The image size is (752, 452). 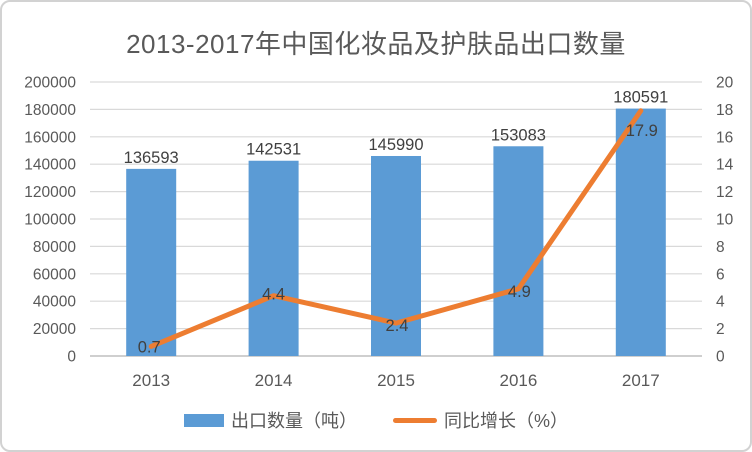 What do you see at coordinates (50, 83) in the screenshot?
I see `left-axis-tick-label: 200000` at bounding box center [50, 83].